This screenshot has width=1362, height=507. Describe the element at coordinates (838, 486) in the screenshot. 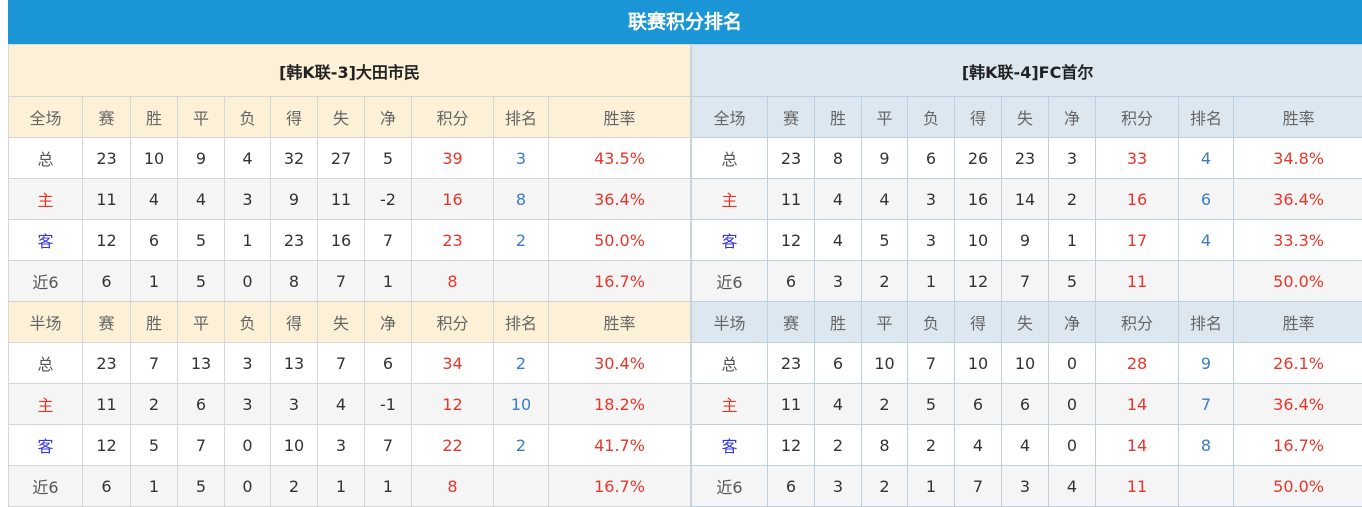

I see `cell-won: 3` at that location.